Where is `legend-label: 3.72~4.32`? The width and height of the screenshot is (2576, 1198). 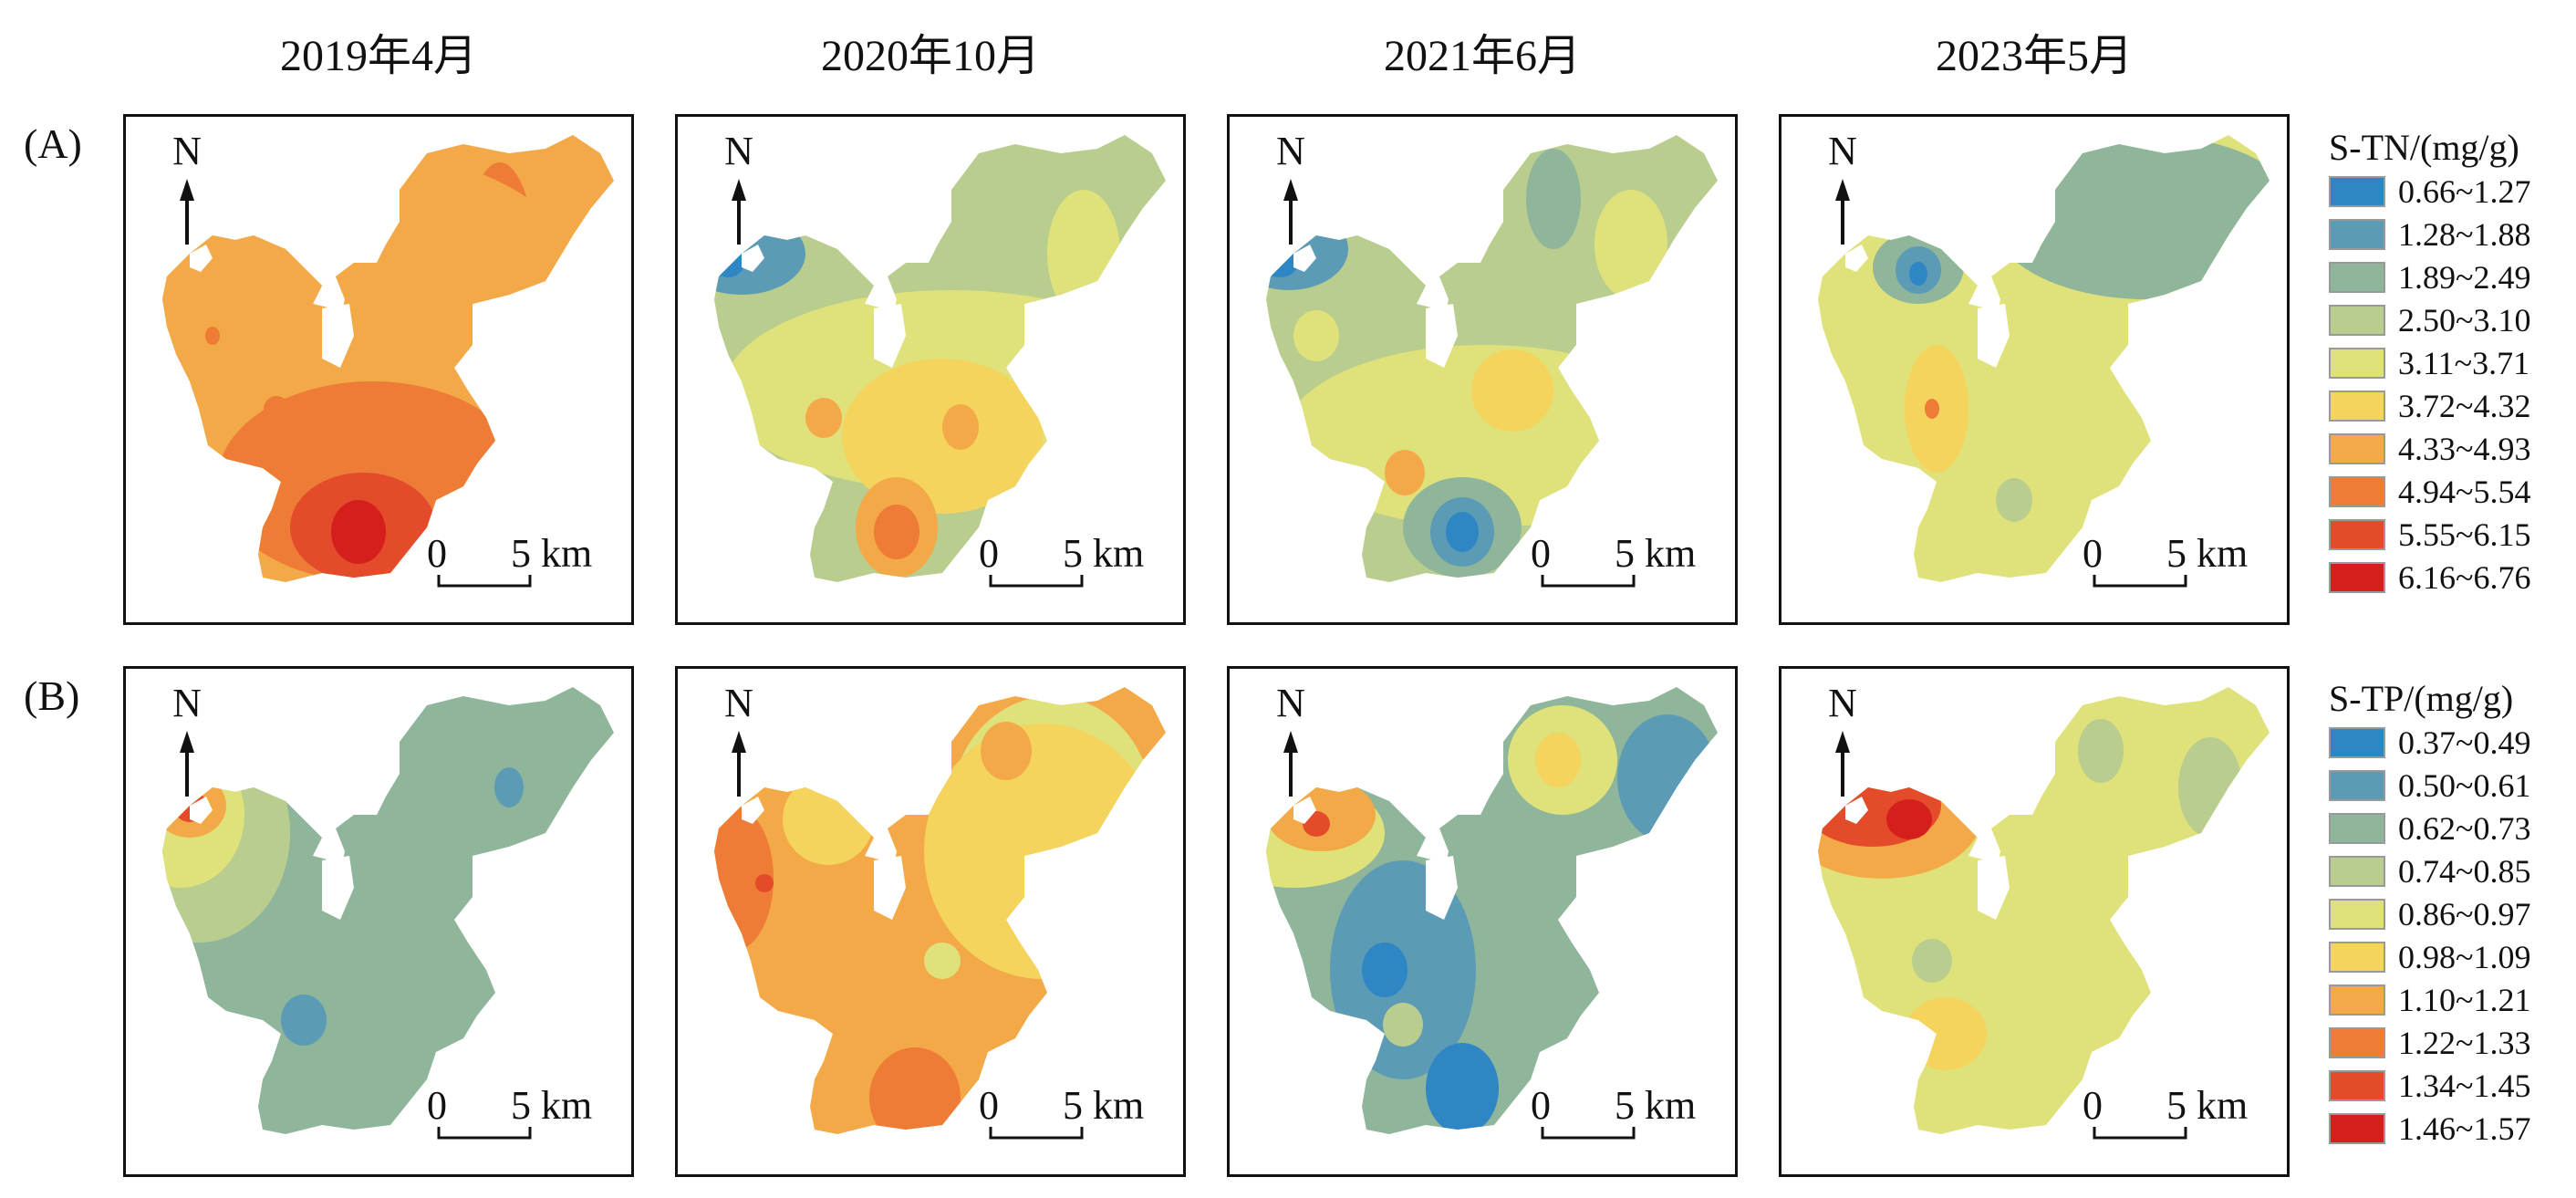 legend-label: 3.72~4.32 is located at coordinates (2464, 405).